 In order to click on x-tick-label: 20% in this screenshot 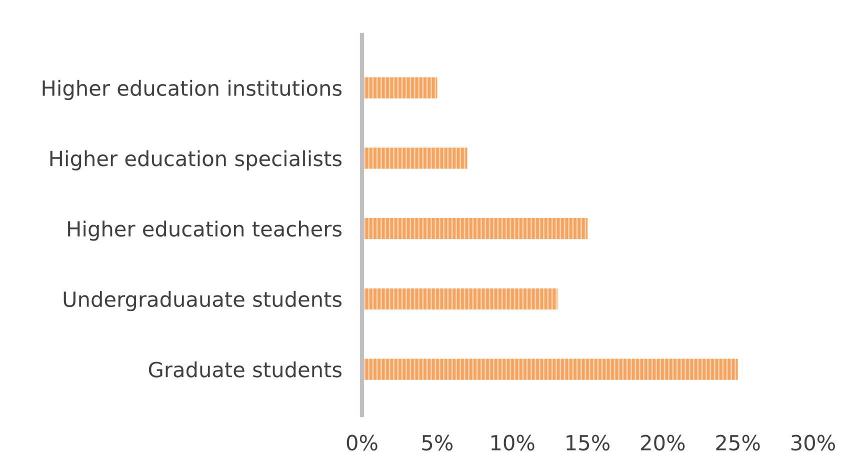, I will do `click(663, 442)`.